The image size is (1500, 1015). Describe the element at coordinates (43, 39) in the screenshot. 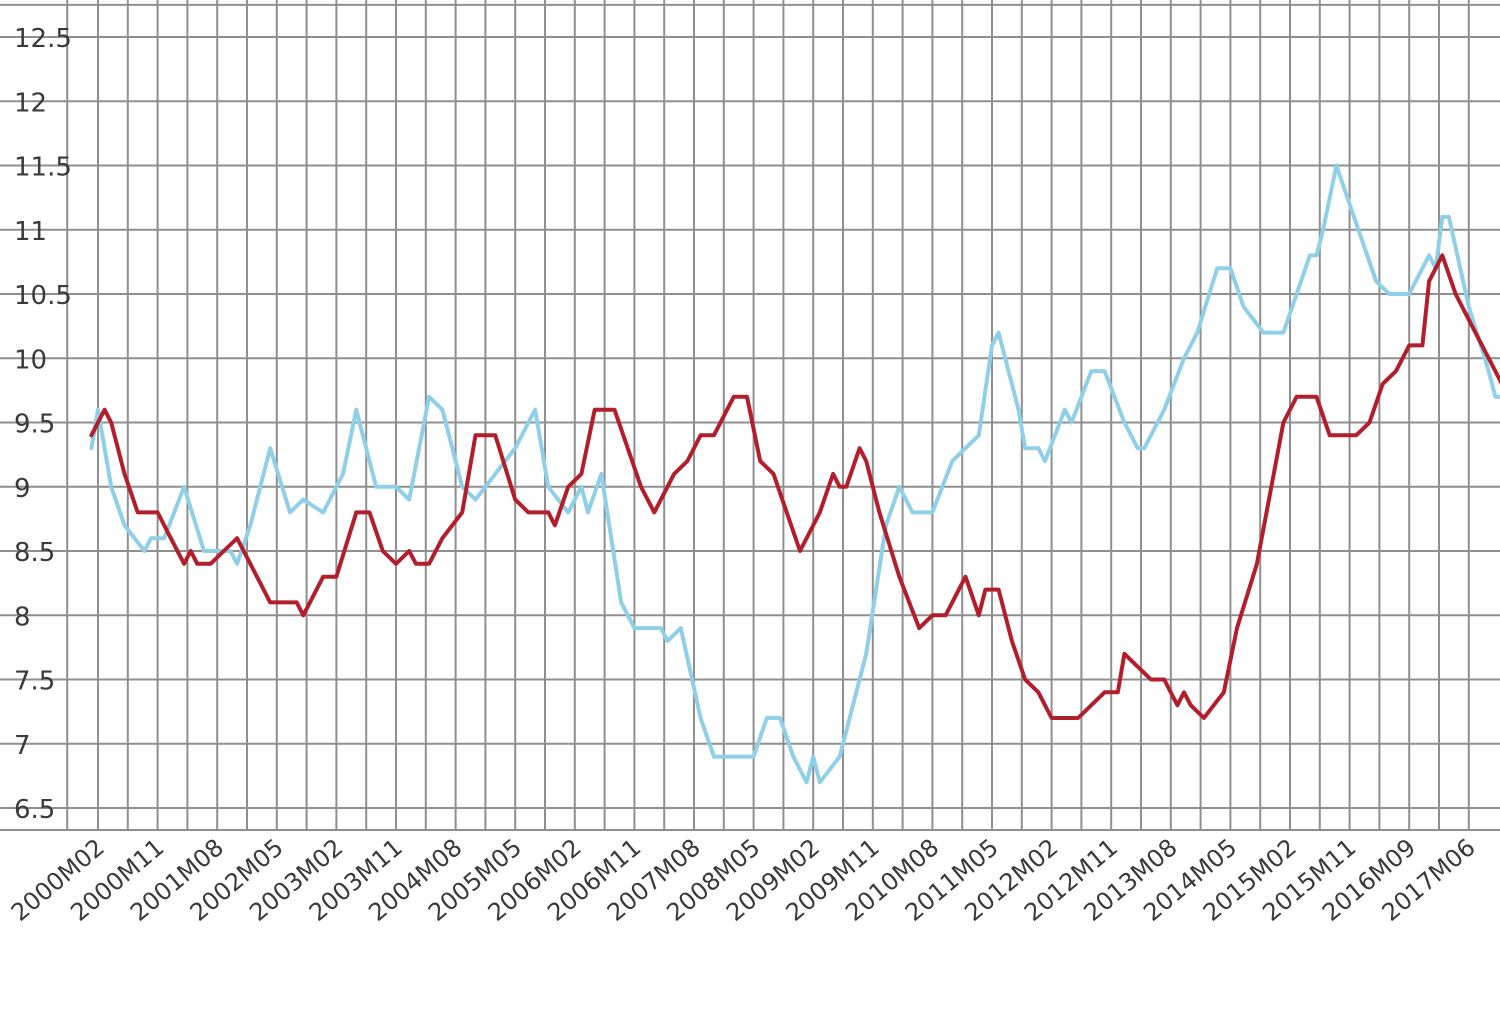

I see `y-tick-label: 12.5` at that location.